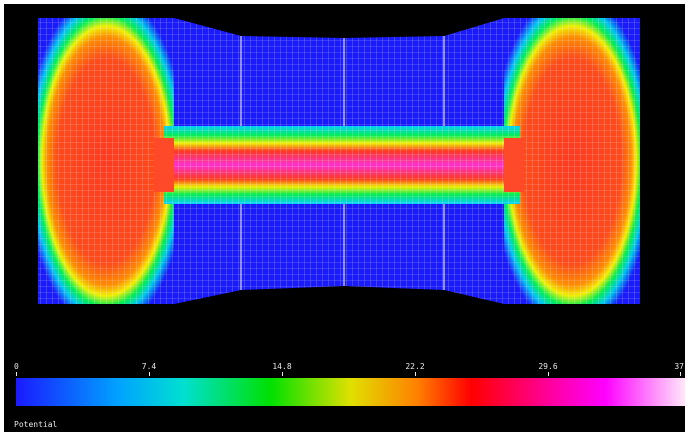  What do you see at coordinates (149, 366) in the screenshot?
I see `colorbar-tick-label: 7.4` at bounding box center [149, 366].